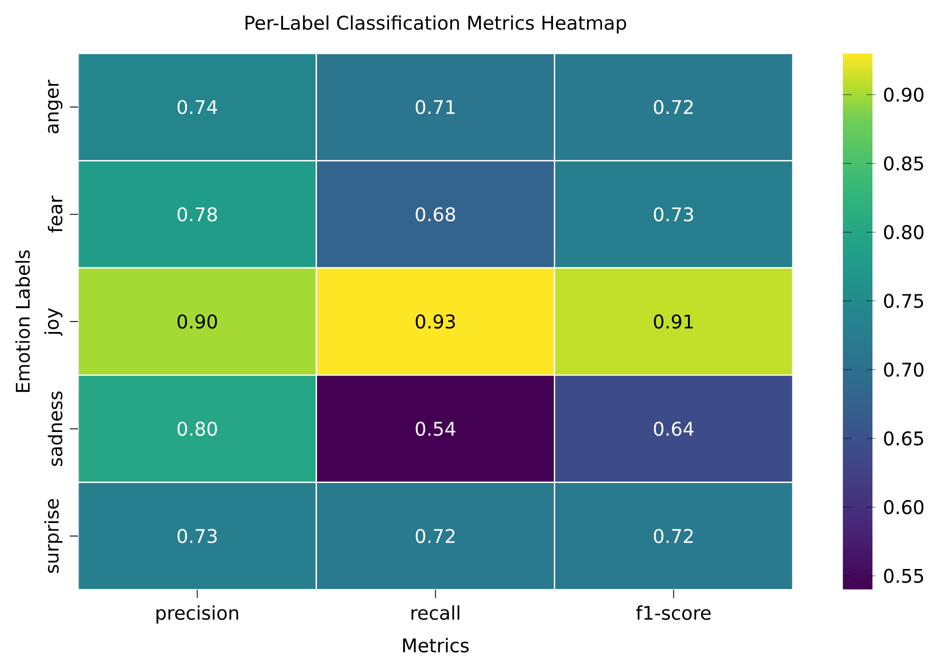 The height and width of the screenshot is (668, 940). Describe the element at coordinates (53, 536) in the screenshot. I see `y-tick-label: surprise` at that location.